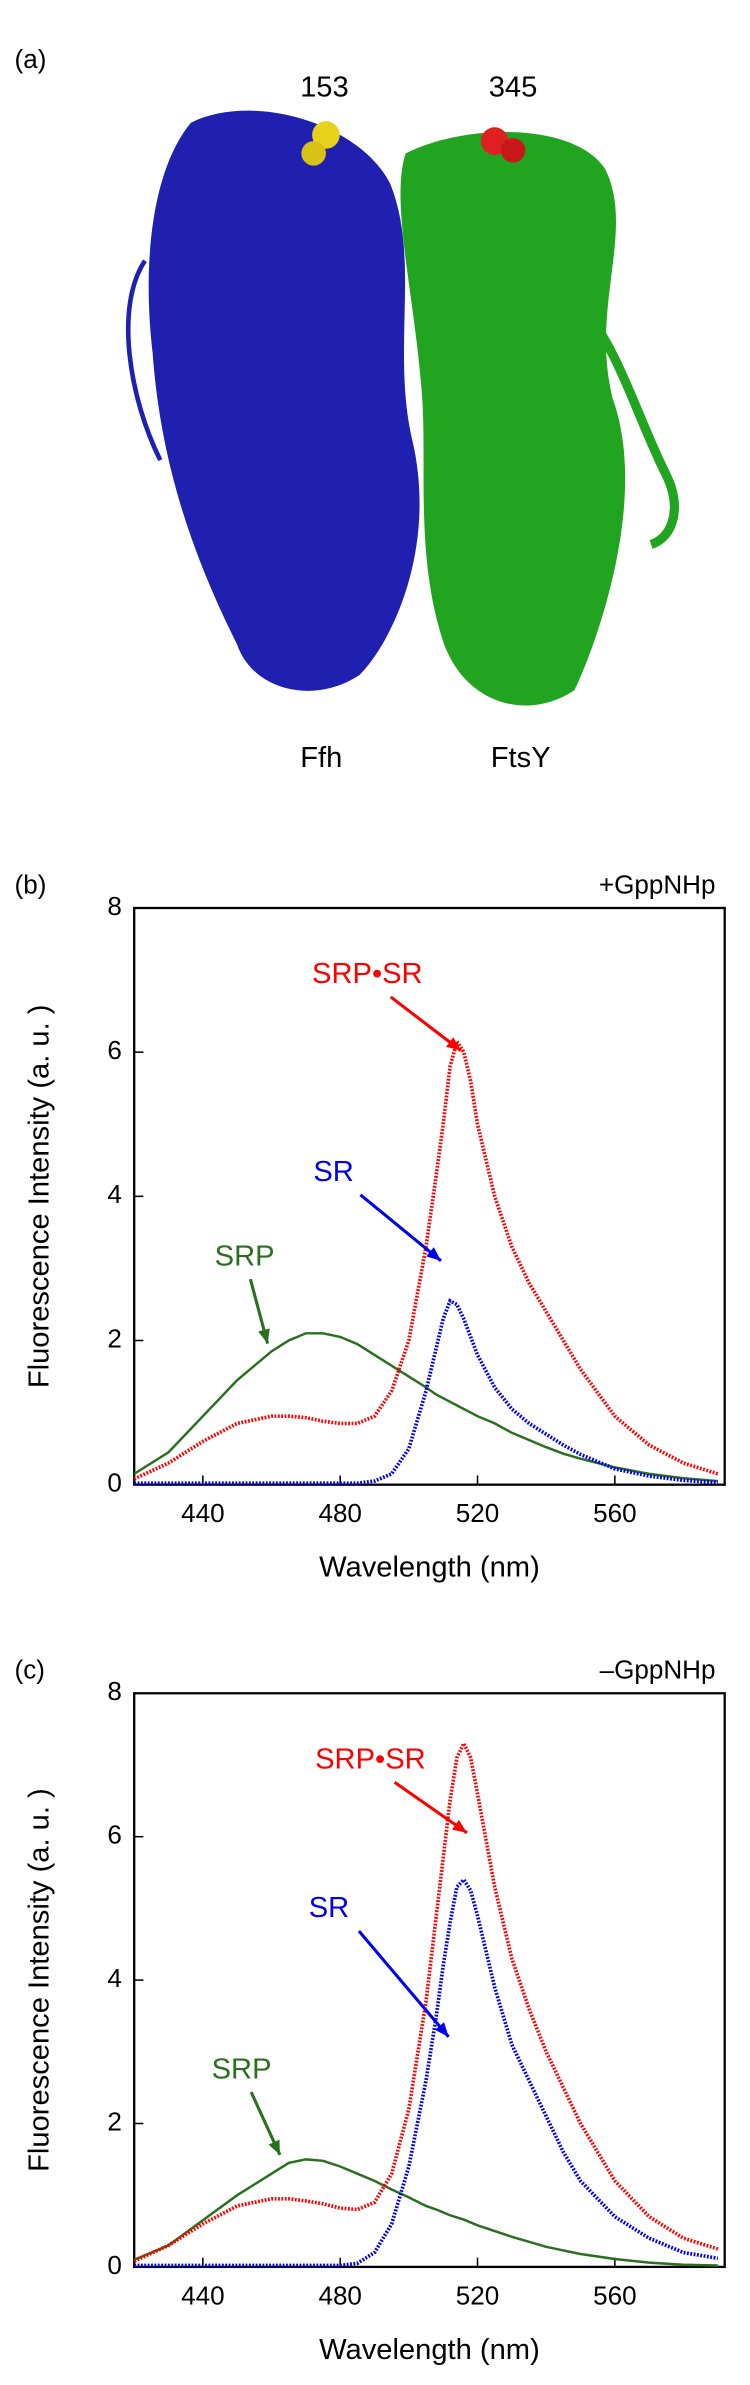 This screenshot has height=2385, width=750. I want to click on ffh-loop, so click(144, 360).